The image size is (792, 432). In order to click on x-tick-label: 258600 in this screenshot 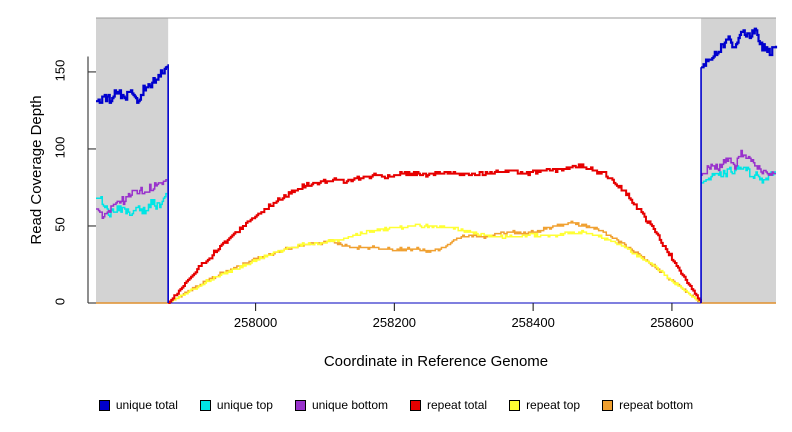, I will do `click(672, 322)`.